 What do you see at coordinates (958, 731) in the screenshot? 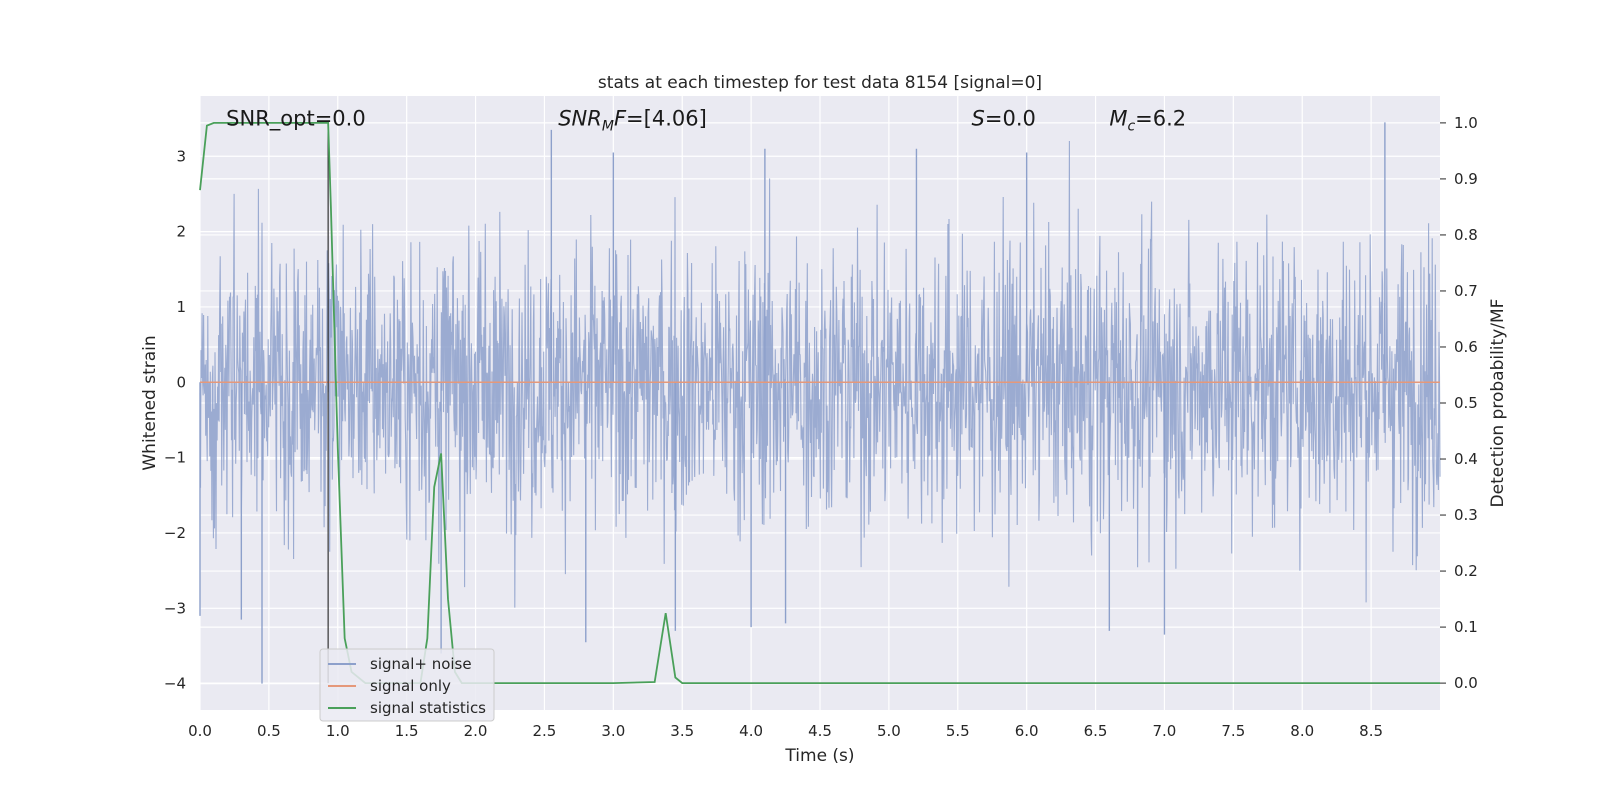
I see `x-tick-label: 5.5` at bounding box center [958, 731].